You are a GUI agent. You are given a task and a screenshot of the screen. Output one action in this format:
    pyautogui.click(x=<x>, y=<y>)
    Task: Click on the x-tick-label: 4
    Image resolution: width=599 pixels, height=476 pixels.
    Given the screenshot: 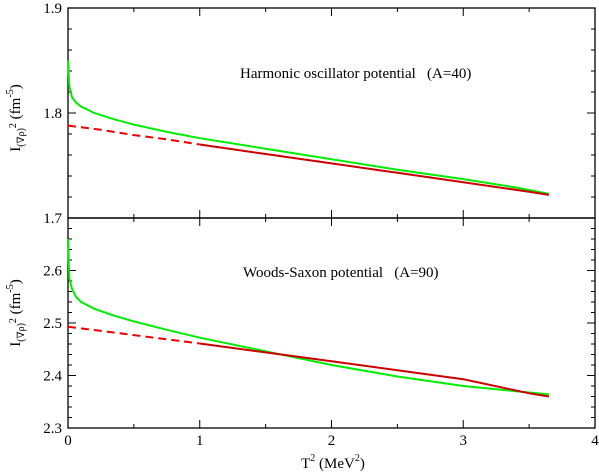 What is the action you would take?
    pyautogui.click(x=595, y=441)
    